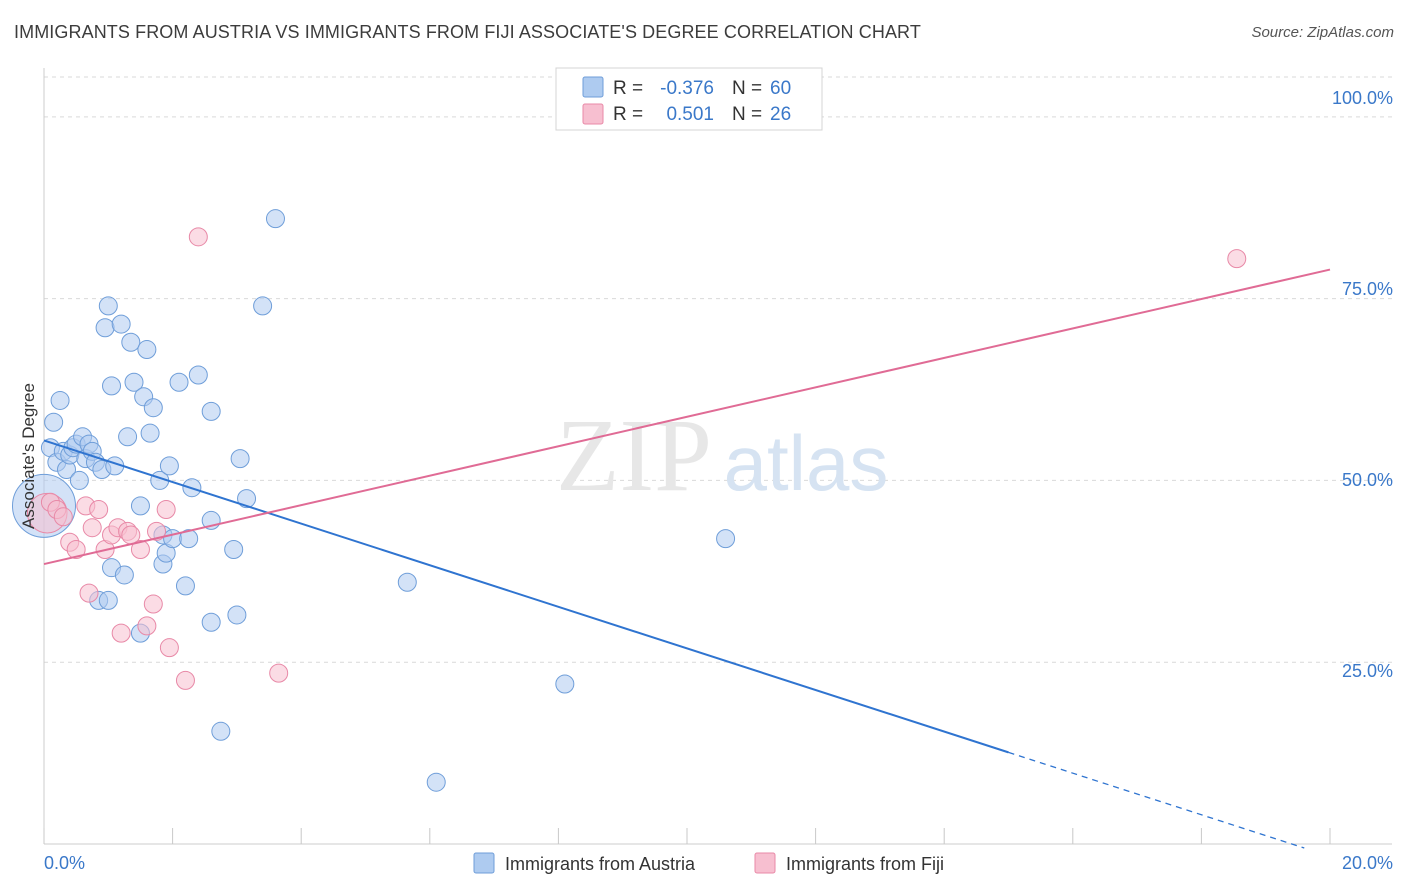 This screenshot has width=1406, height=892. Describe the element at coordinates (687, 836) in the screenshot. I see `x-axis-ticks` at that location.